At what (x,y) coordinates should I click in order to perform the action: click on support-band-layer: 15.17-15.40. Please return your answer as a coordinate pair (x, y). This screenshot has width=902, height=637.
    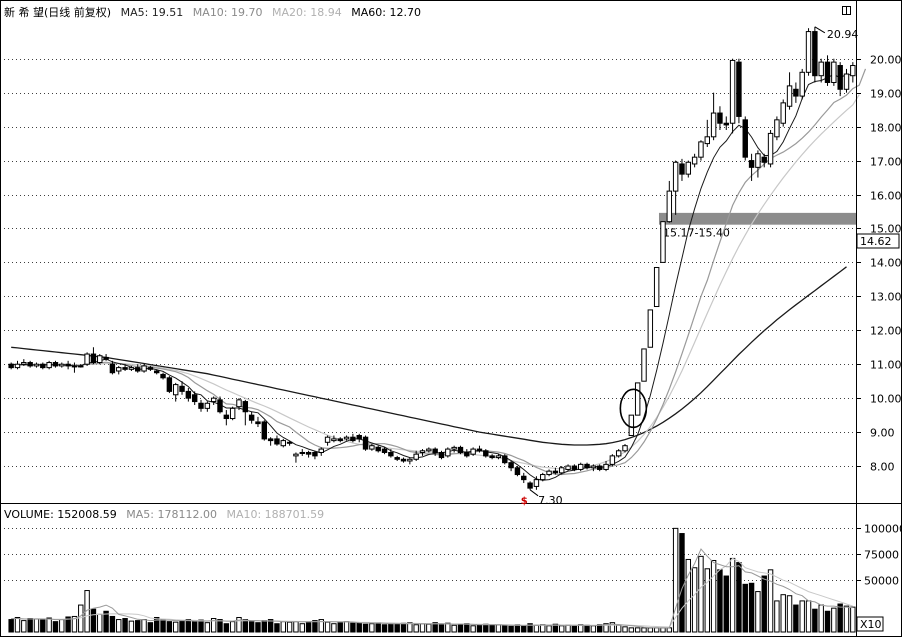
    Looking at the image, I should click on (757, 226).